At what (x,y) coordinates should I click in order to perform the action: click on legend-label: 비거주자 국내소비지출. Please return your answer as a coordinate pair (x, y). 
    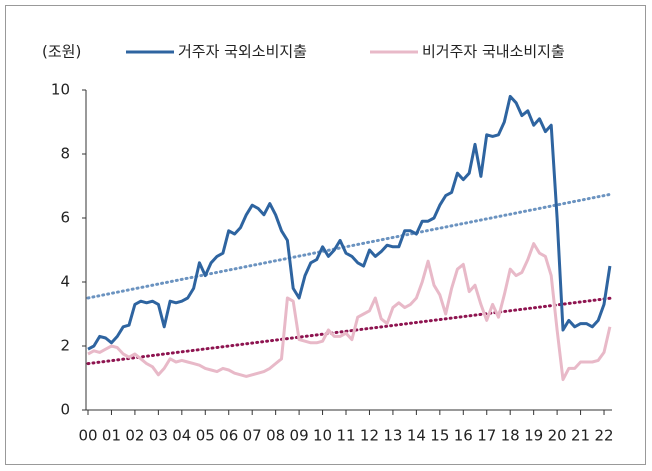
    Looking at the image, I should click on (493, 52).